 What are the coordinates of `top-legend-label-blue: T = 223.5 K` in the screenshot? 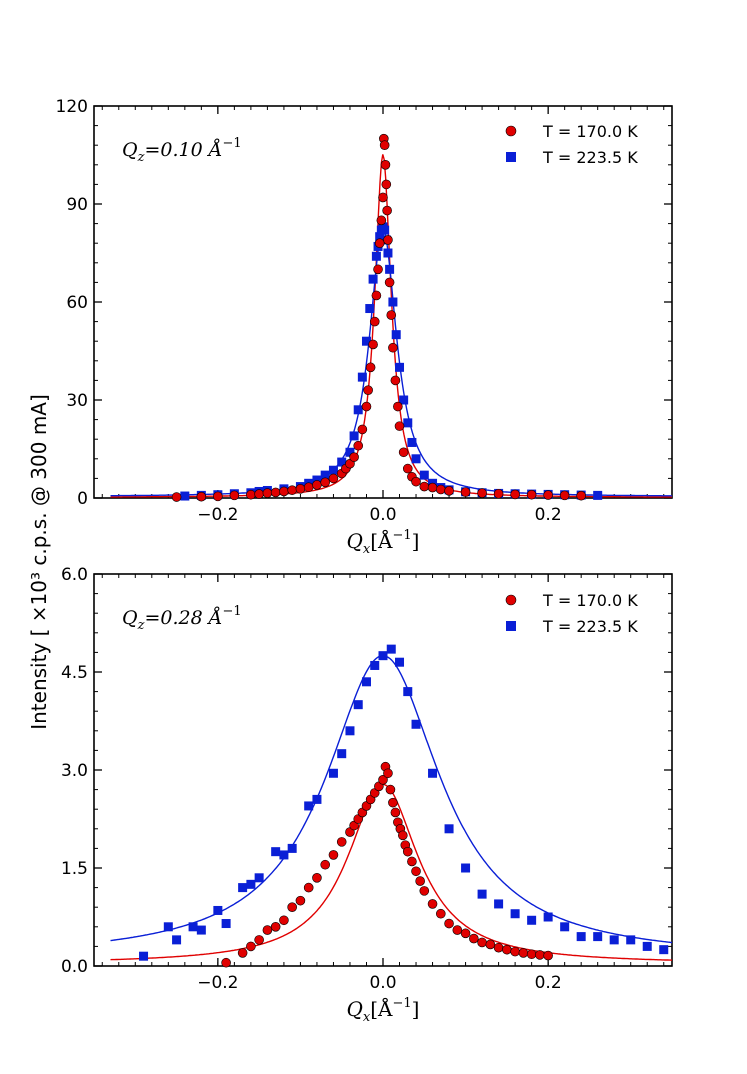 It's located at (590, 157).